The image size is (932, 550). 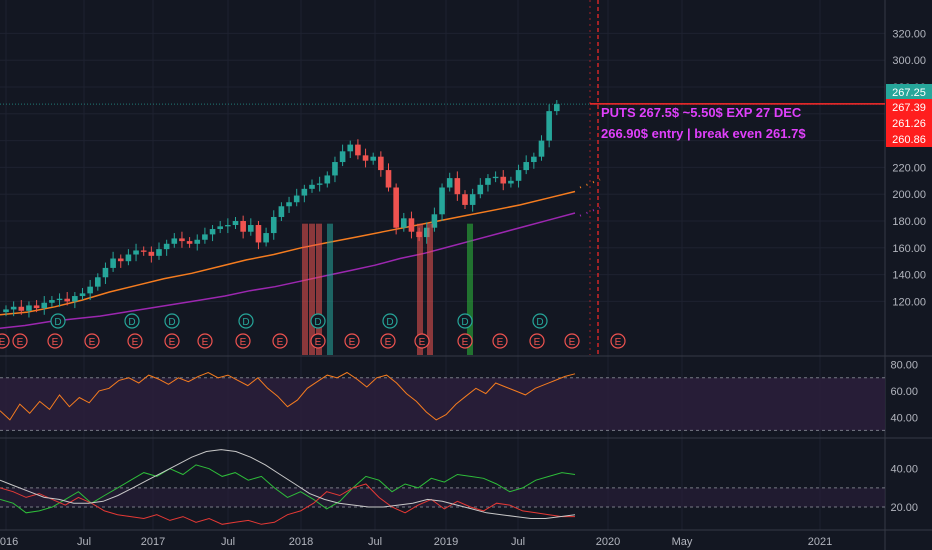 I want to click on x-tick-label: 2016, so click(x=9, y=542).